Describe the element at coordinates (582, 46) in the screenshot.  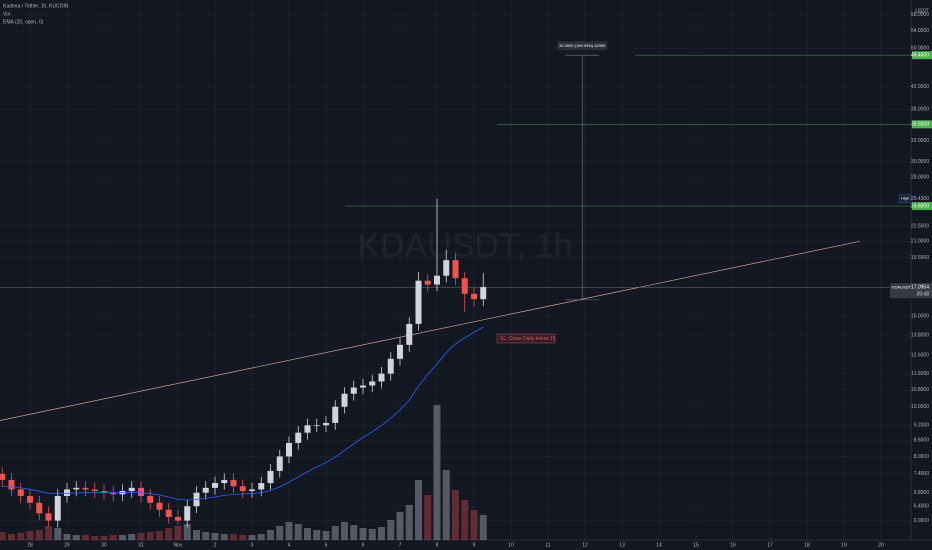
I see `measure-box` at that location.